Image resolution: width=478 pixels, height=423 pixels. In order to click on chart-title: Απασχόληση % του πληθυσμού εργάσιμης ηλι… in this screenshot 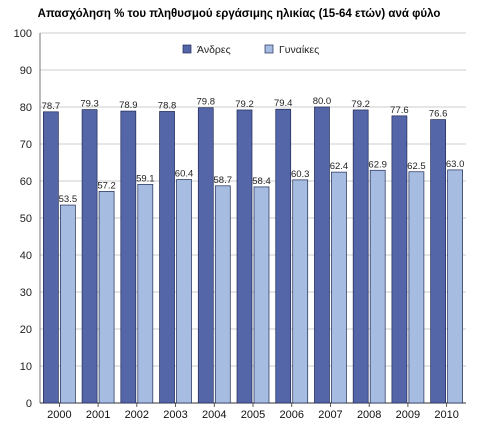, I will do `click(239, 14)`.